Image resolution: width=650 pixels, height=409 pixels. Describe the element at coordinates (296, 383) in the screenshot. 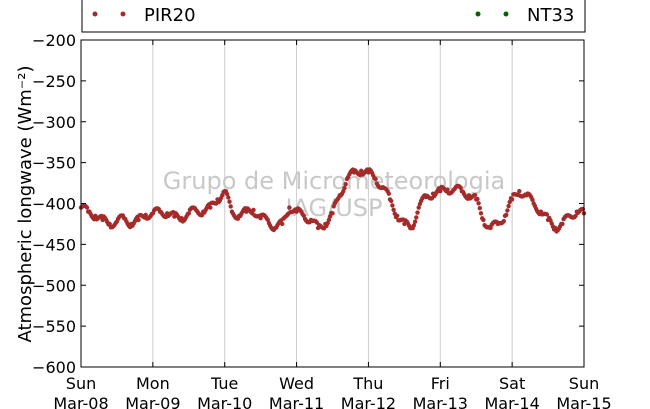

I see `x-tick-label-day: Wed` at that location.